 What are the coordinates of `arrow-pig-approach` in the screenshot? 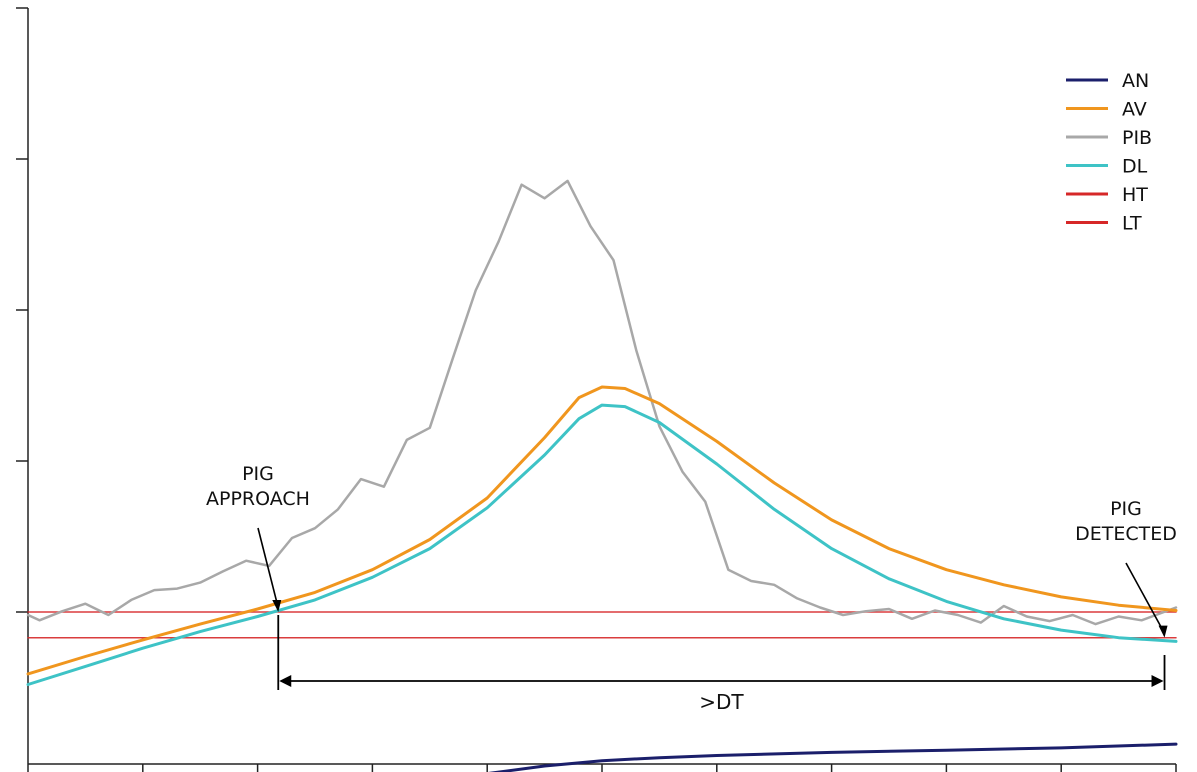 It's located at (268, 566).